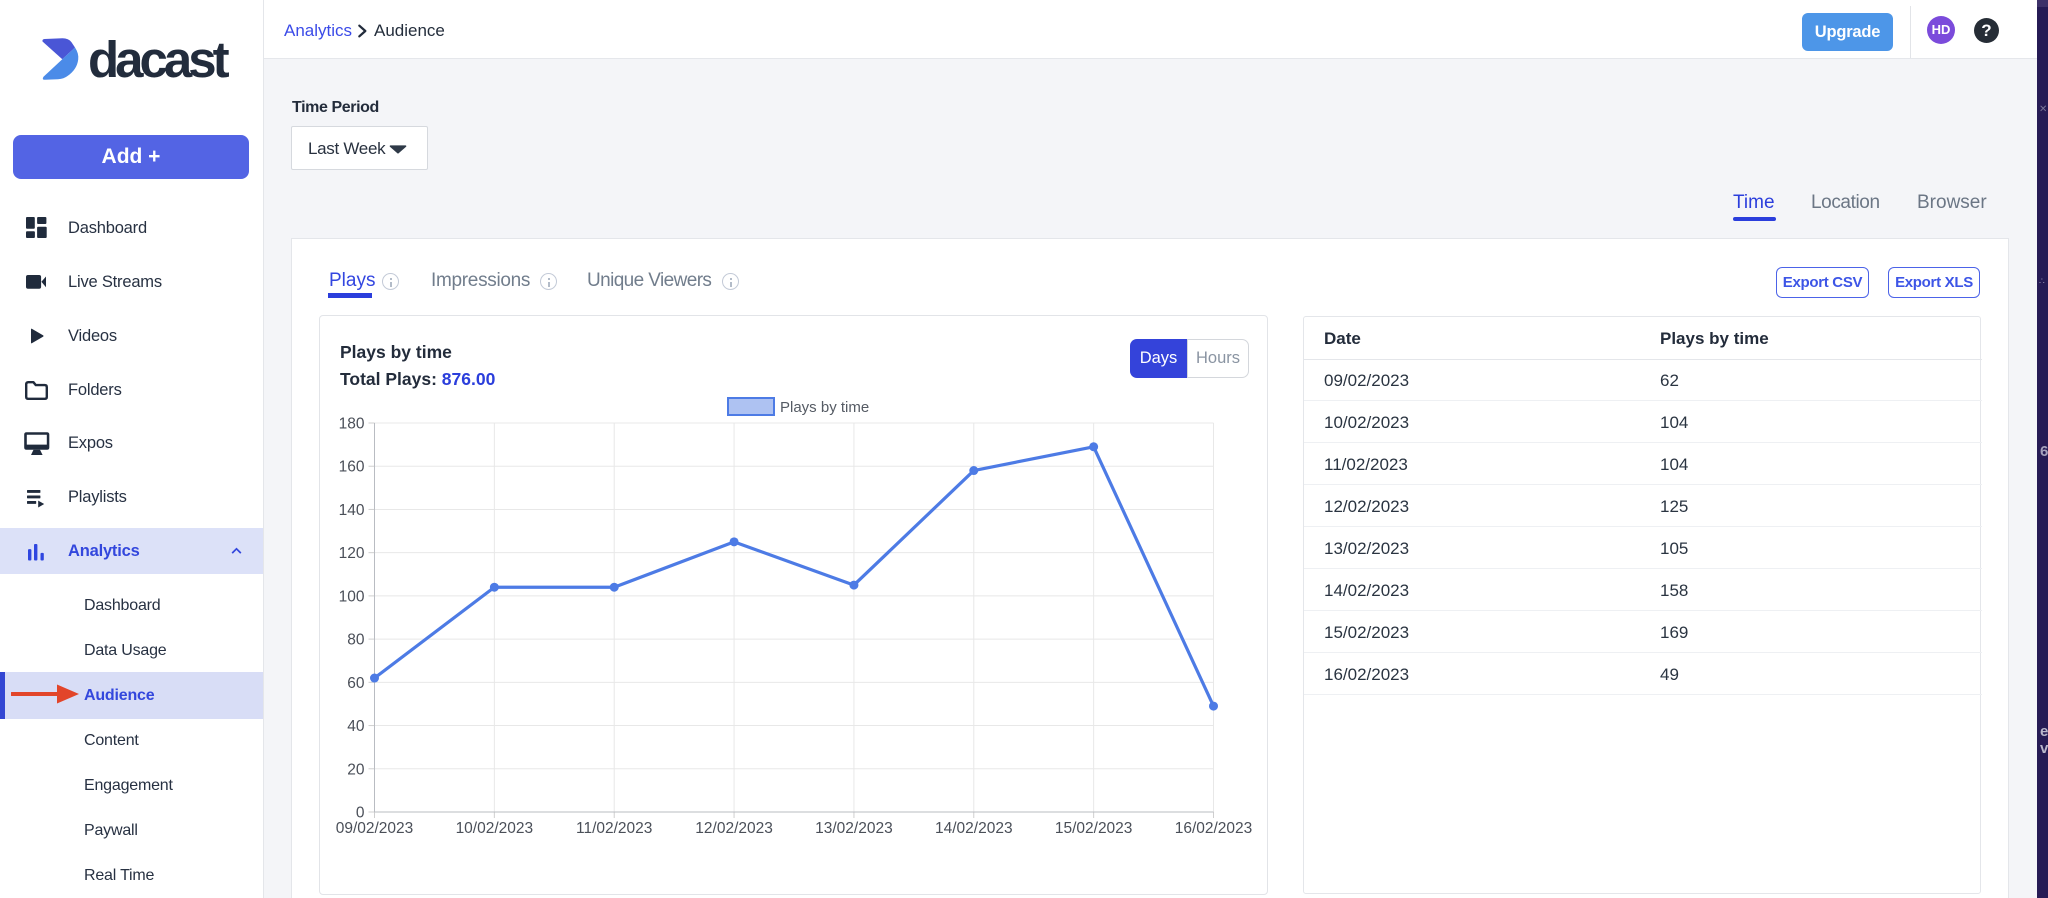 This screenshot has height=898, width=2048. I want to click on svg-text: 13/02/2023, so click(854, 828).